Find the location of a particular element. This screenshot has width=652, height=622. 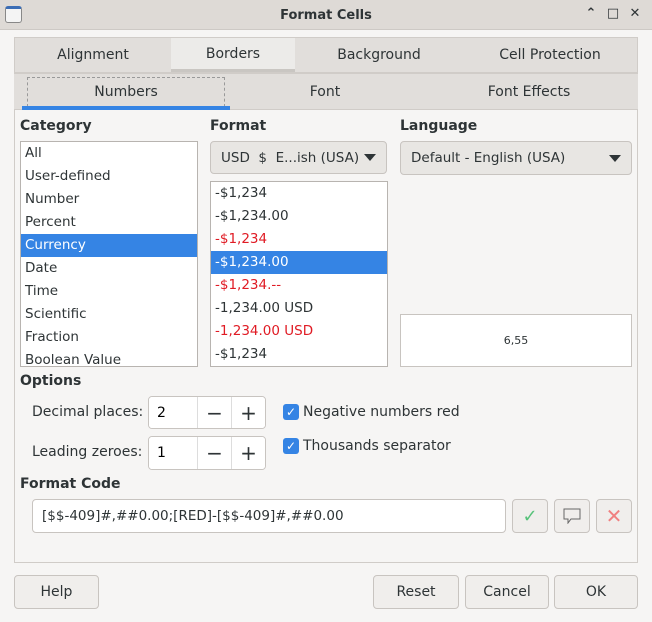

category-item: Number is located at coordinates (52, 199).